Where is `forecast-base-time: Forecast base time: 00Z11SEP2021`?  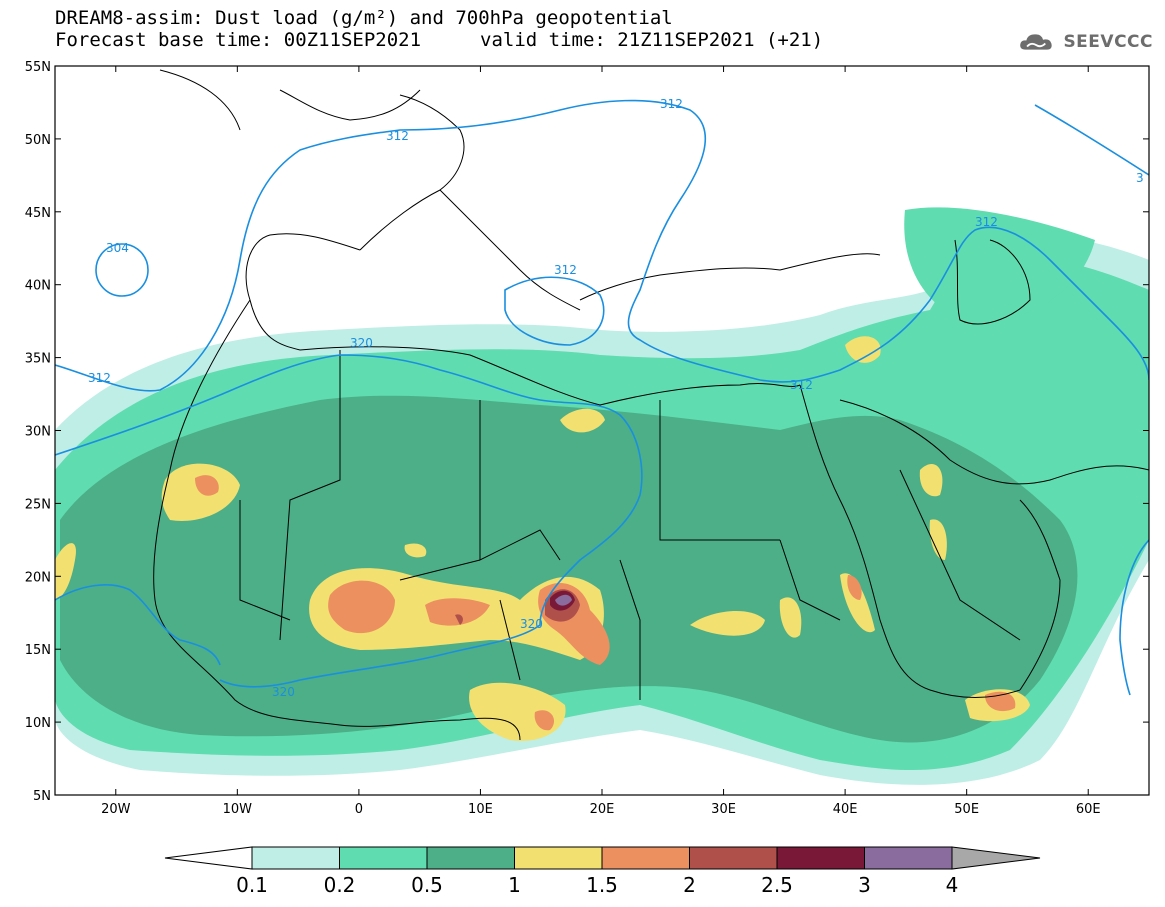 forecast-base-time: Forecast base time: 00Z11SEP2021 is located at coordinates (238, 40).